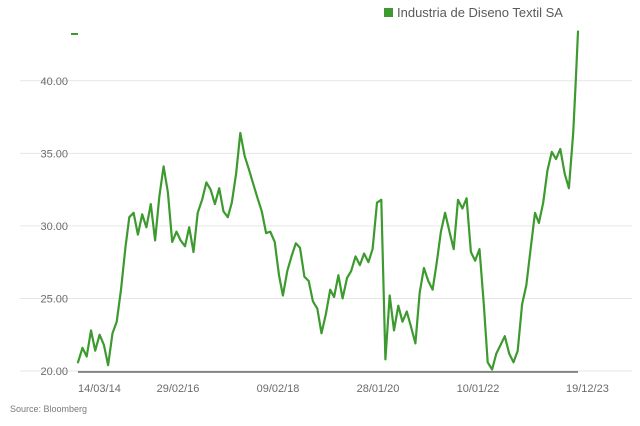 The image size is (640, 426). I want to click on x-tick-label: 19/12/23, so click(587, 389).